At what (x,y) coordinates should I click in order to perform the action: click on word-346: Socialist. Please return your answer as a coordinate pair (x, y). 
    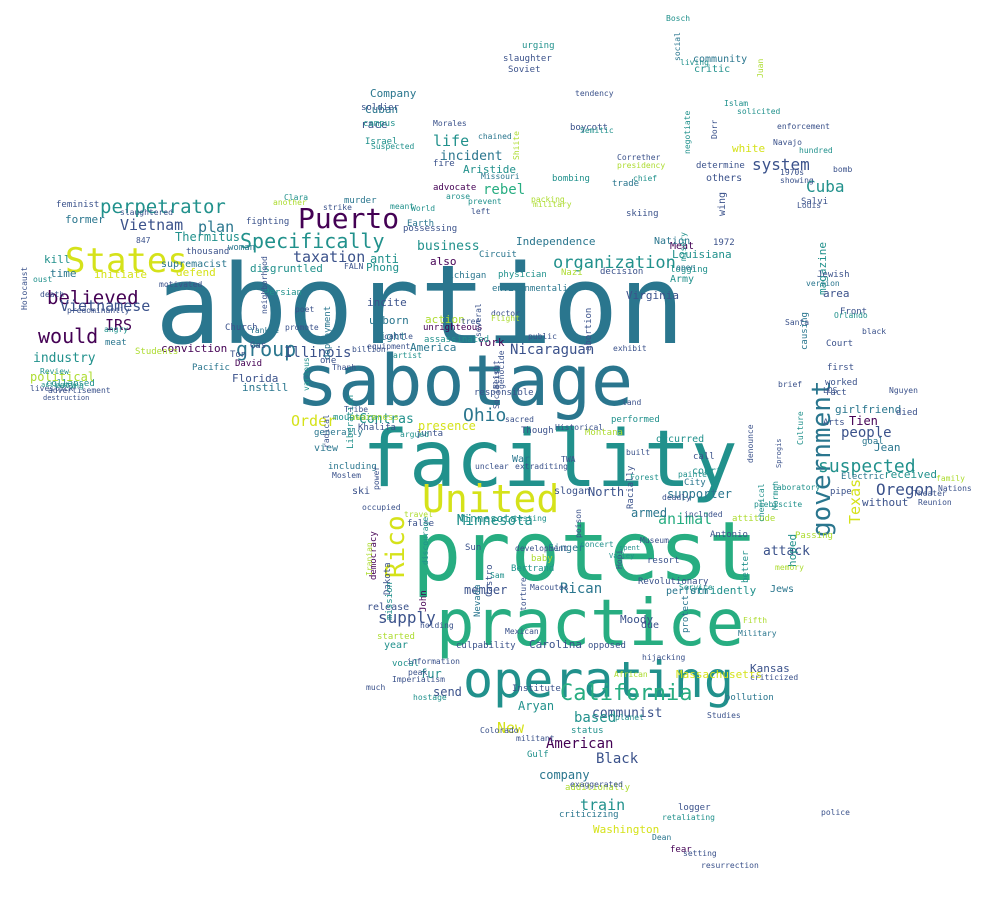
    Looking at the image, I should click on (496, 387).